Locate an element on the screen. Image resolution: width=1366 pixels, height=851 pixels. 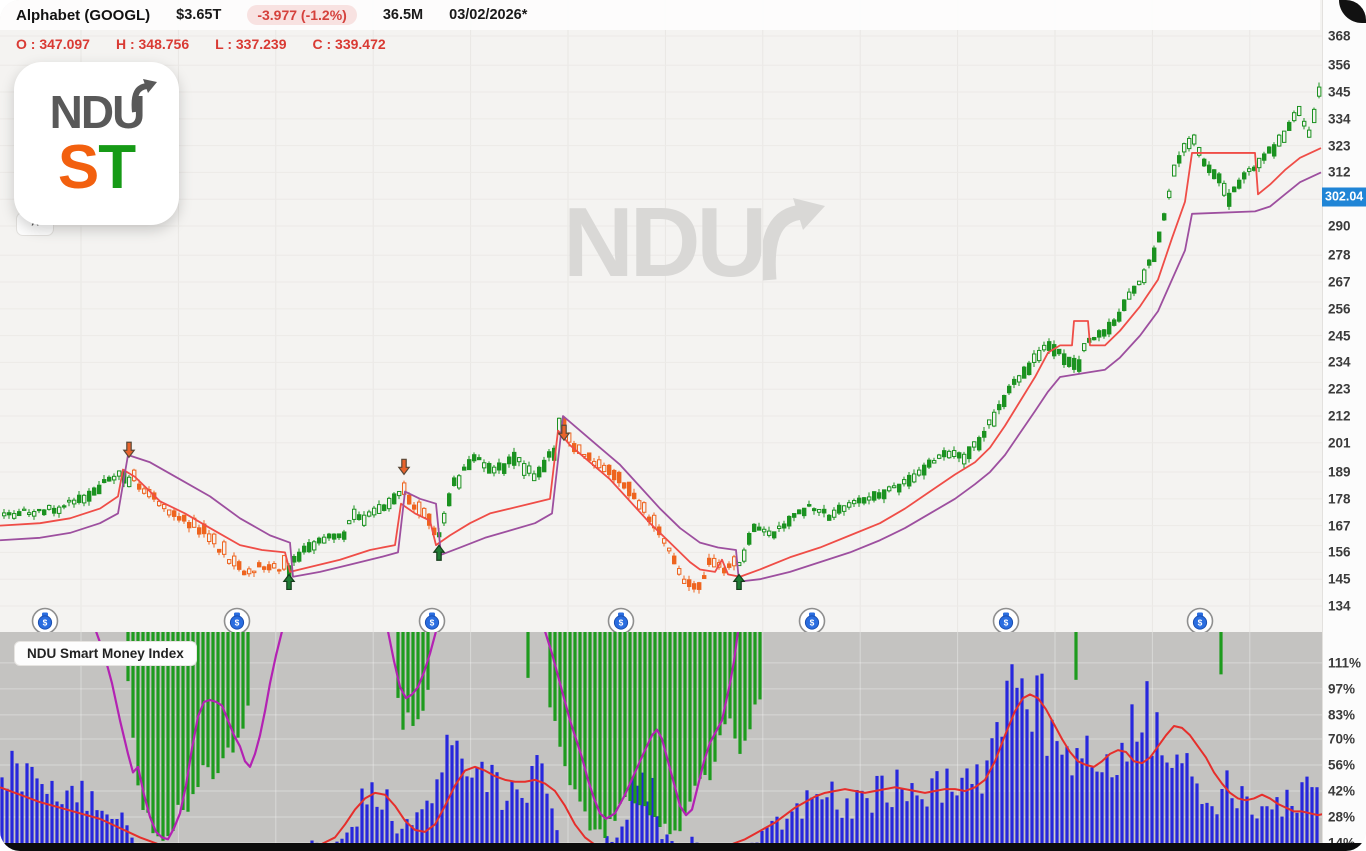
price-axis-label: 290 is located at coordinates (1339, 226).